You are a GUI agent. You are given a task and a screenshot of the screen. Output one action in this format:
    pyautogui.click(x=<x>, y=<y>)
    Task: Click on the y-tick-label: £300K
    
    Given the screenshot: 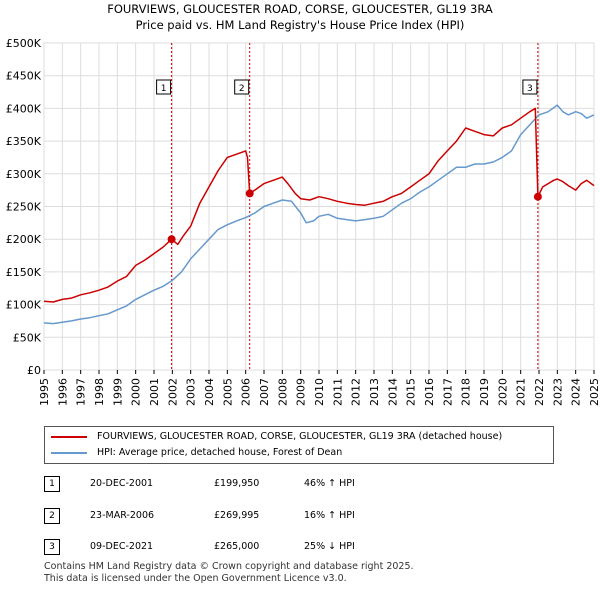 What is the action you would take?
    pyautogui.click(x=24, y=174)
    